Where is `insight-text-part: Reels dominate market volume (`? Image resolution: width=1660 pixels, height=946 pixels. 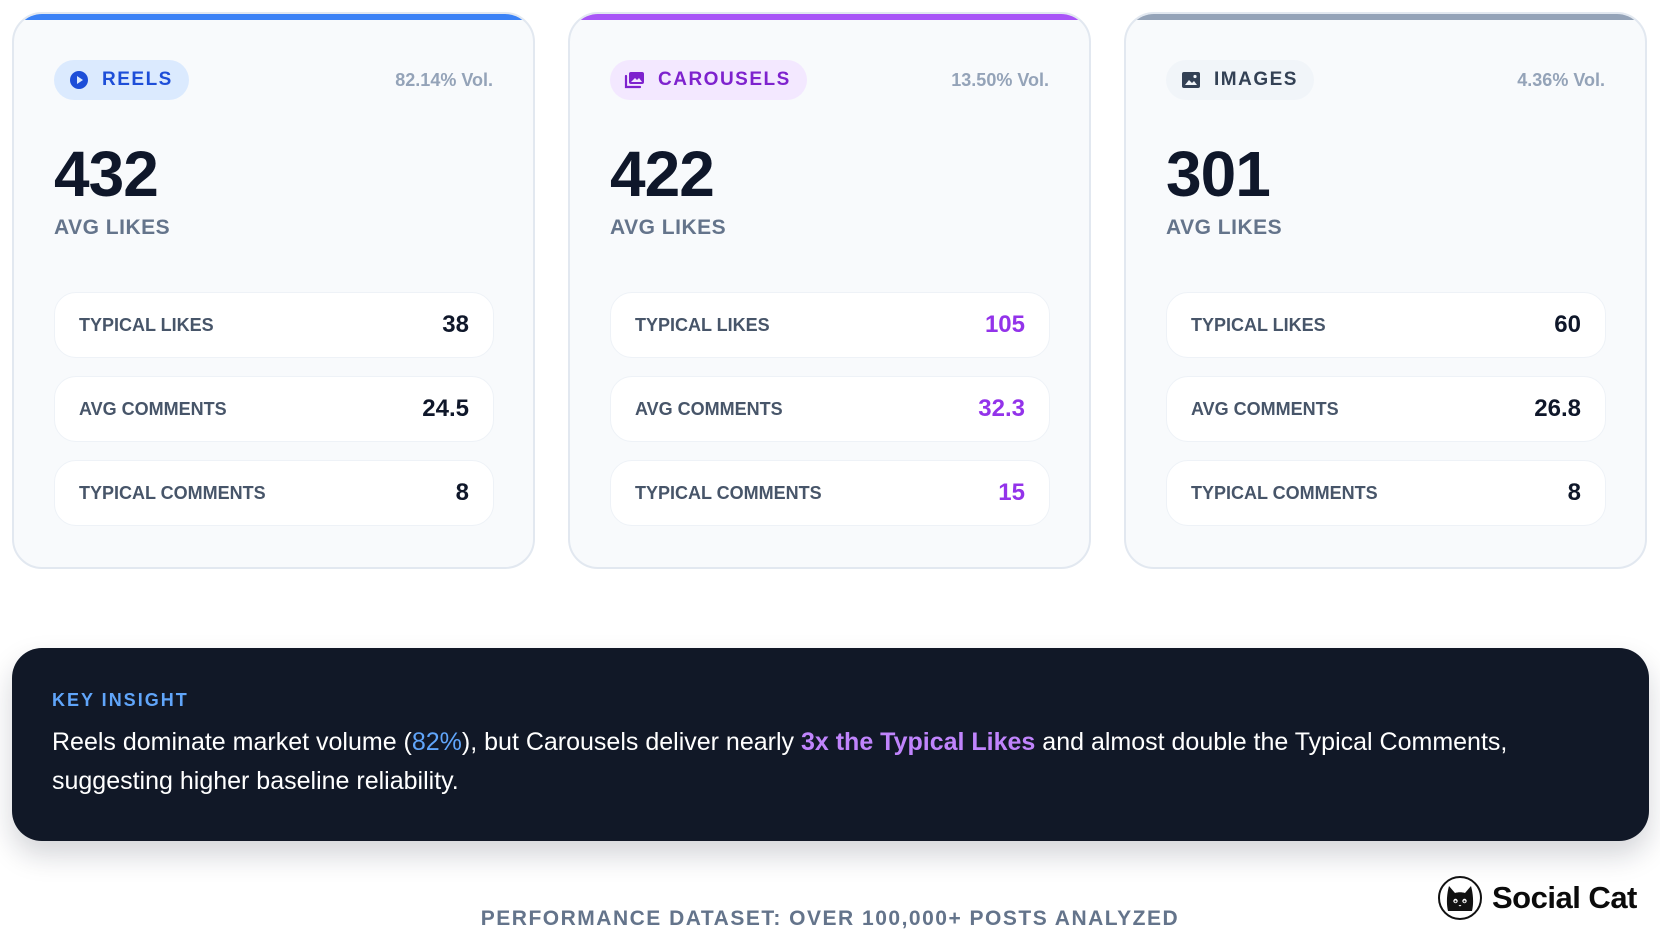 insight-text-part: Reels dominate market volume ( is located at coordinates (232, 742).